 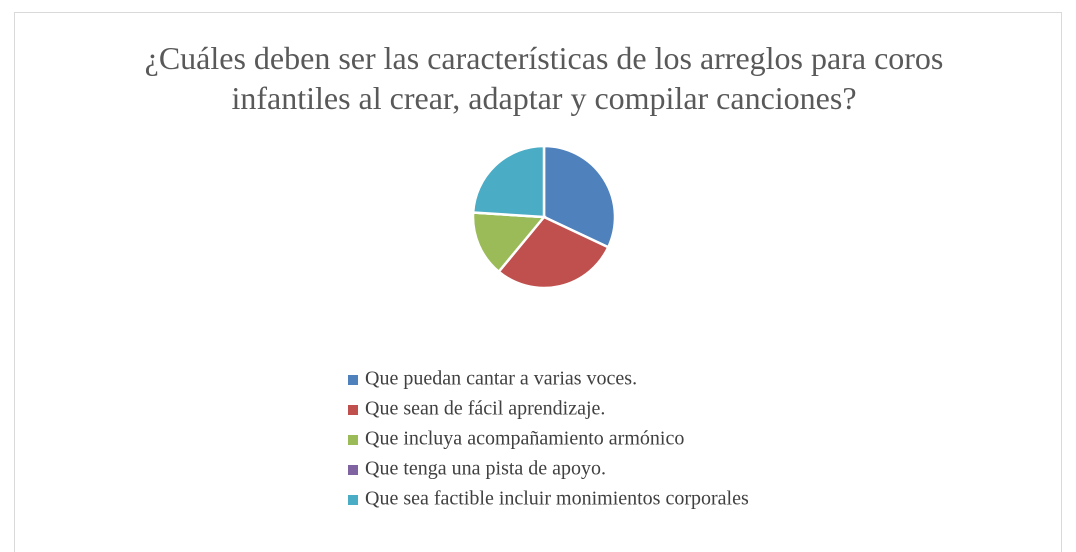 What do you see at coordinates (485, 409) in the screenshot?
I see `legend-label: Que sean de fácil aprendizaje.` at bounding box center [485, 409].